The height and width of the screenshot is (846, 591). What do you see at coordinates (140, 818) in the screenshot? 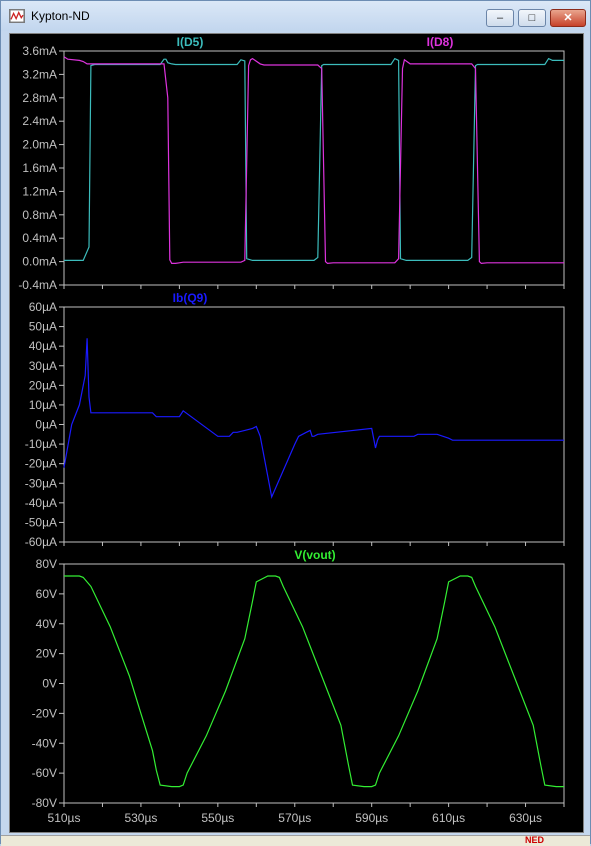
I see `x-tick-label: 530µs` at bounding box center [140, 818].